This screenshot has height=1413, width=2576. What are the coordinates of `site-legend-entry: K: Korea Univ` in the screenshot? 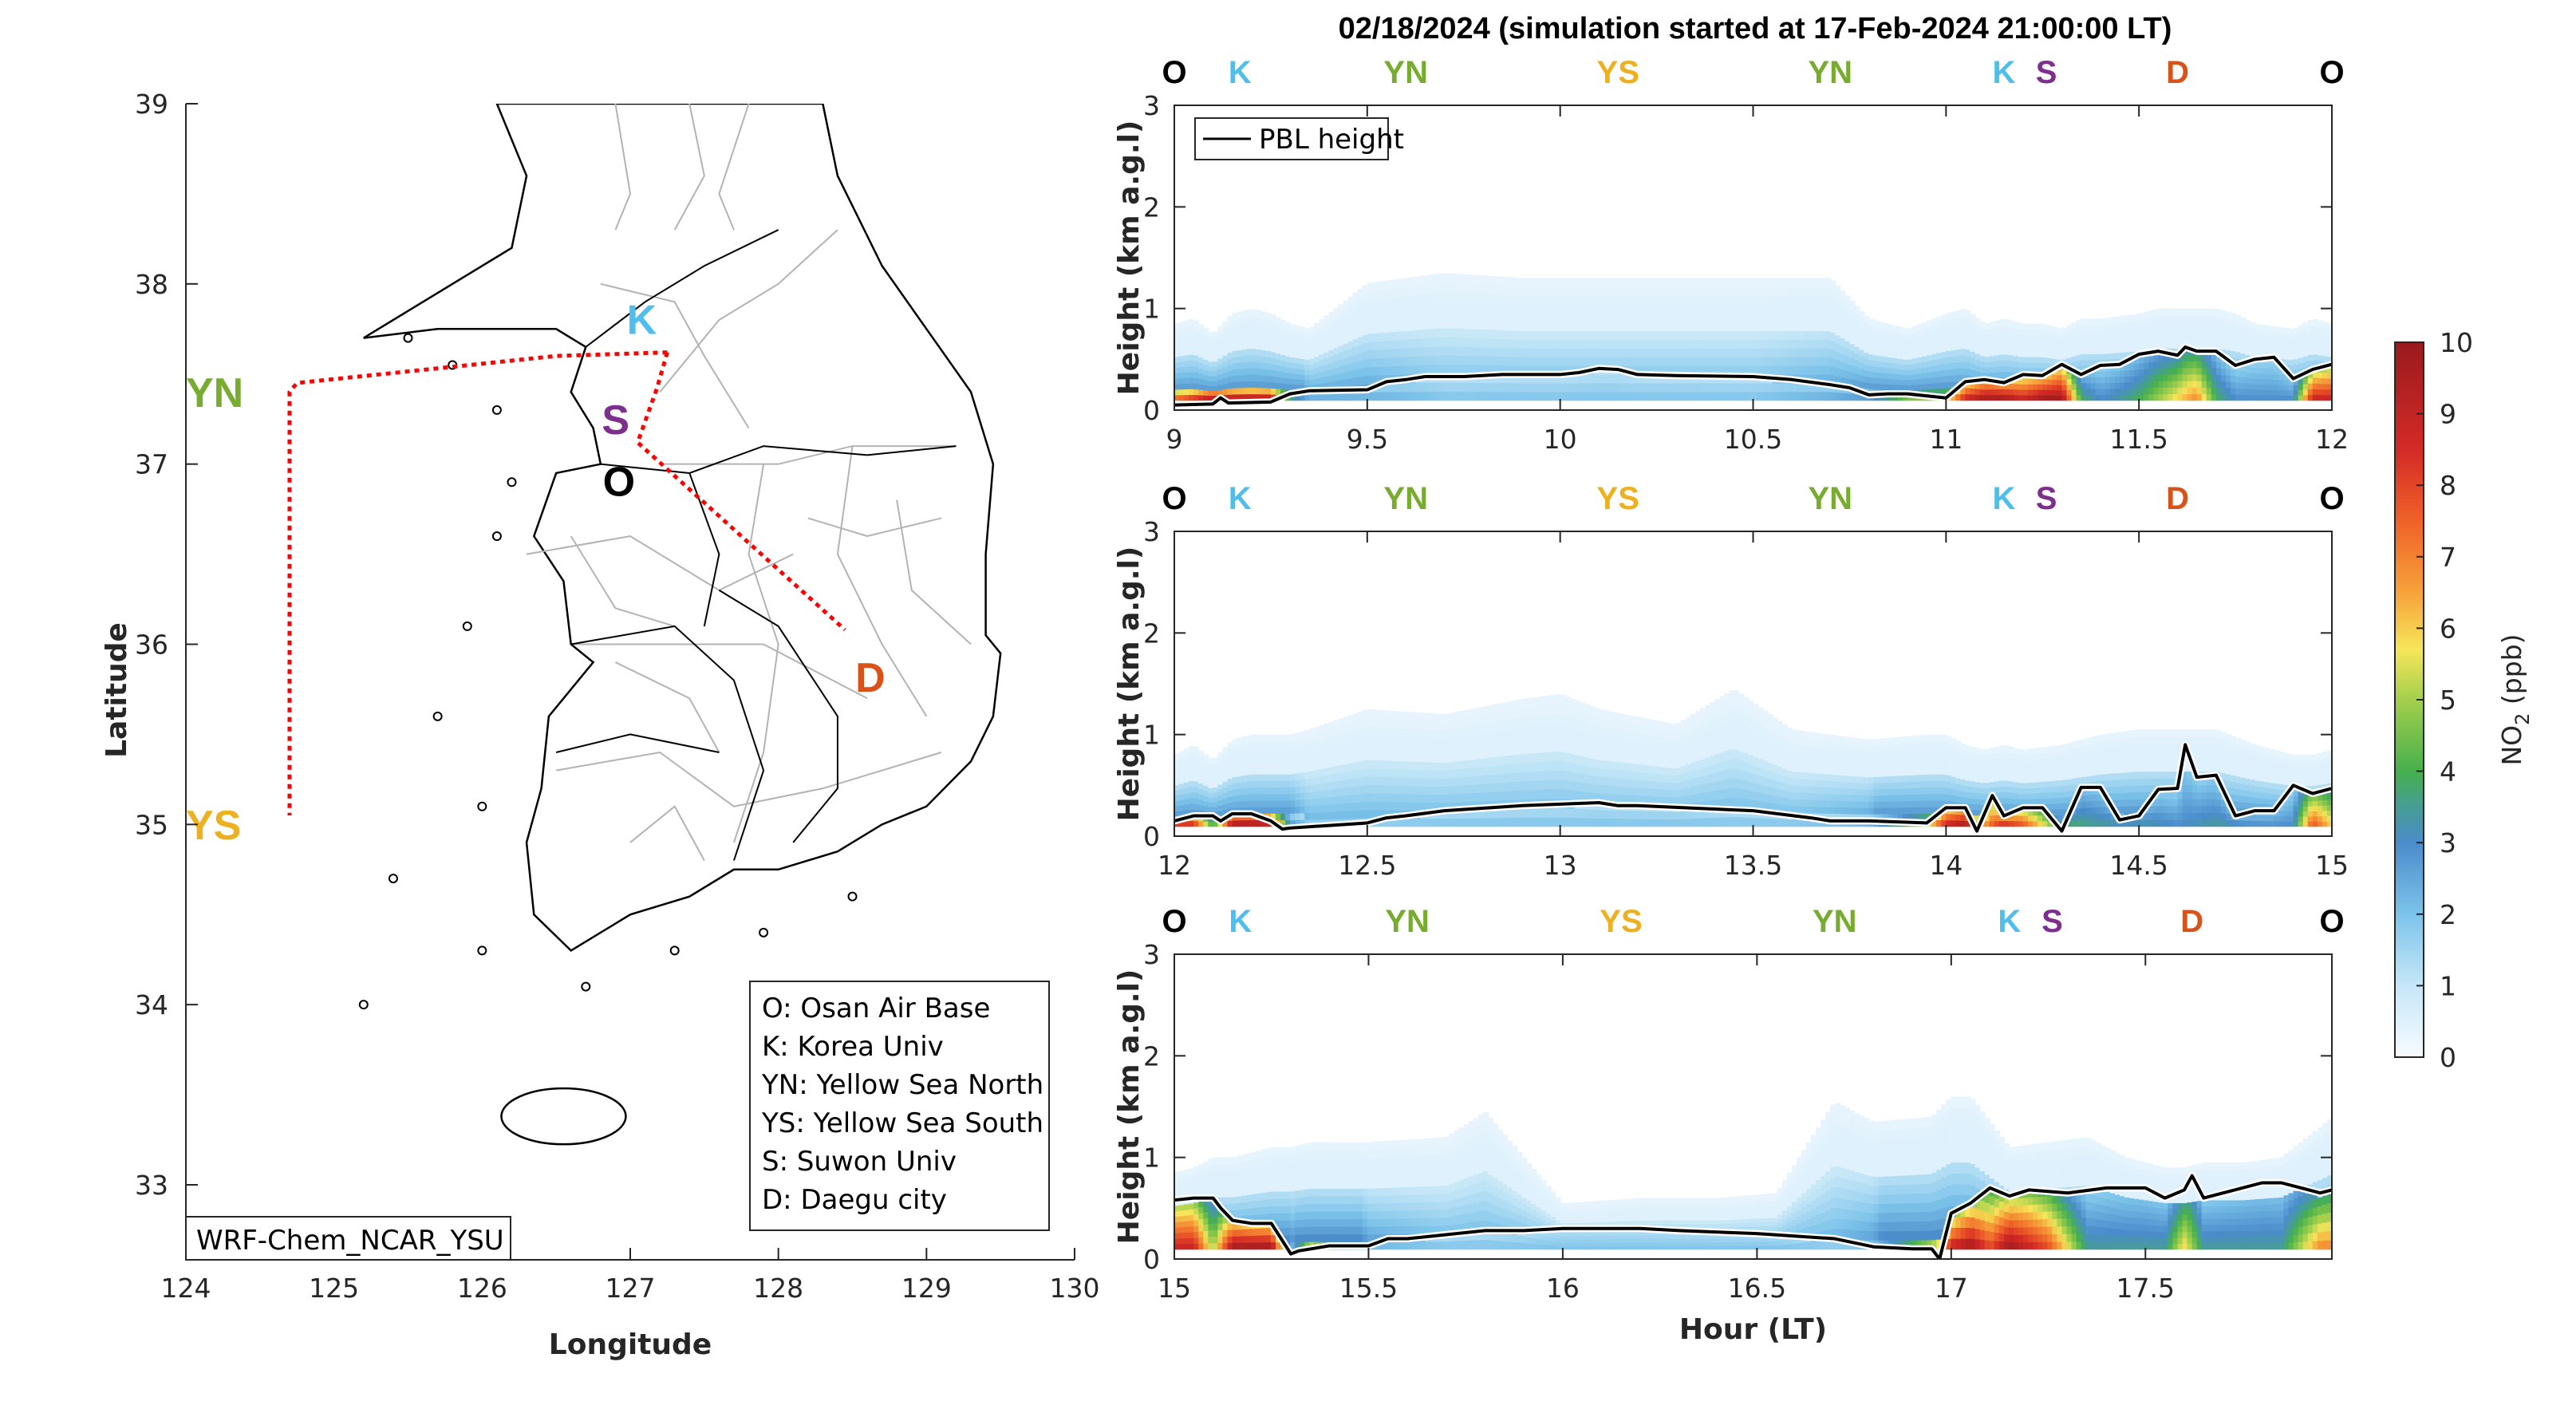 It's located at (853, 1047).